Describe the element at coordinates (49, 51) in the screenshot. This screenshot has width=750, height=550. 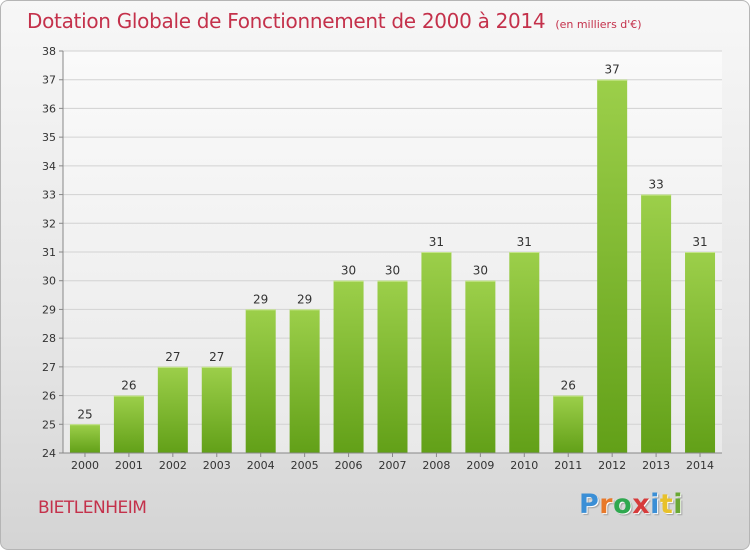
I see `y-tick-label: 38` at that location.